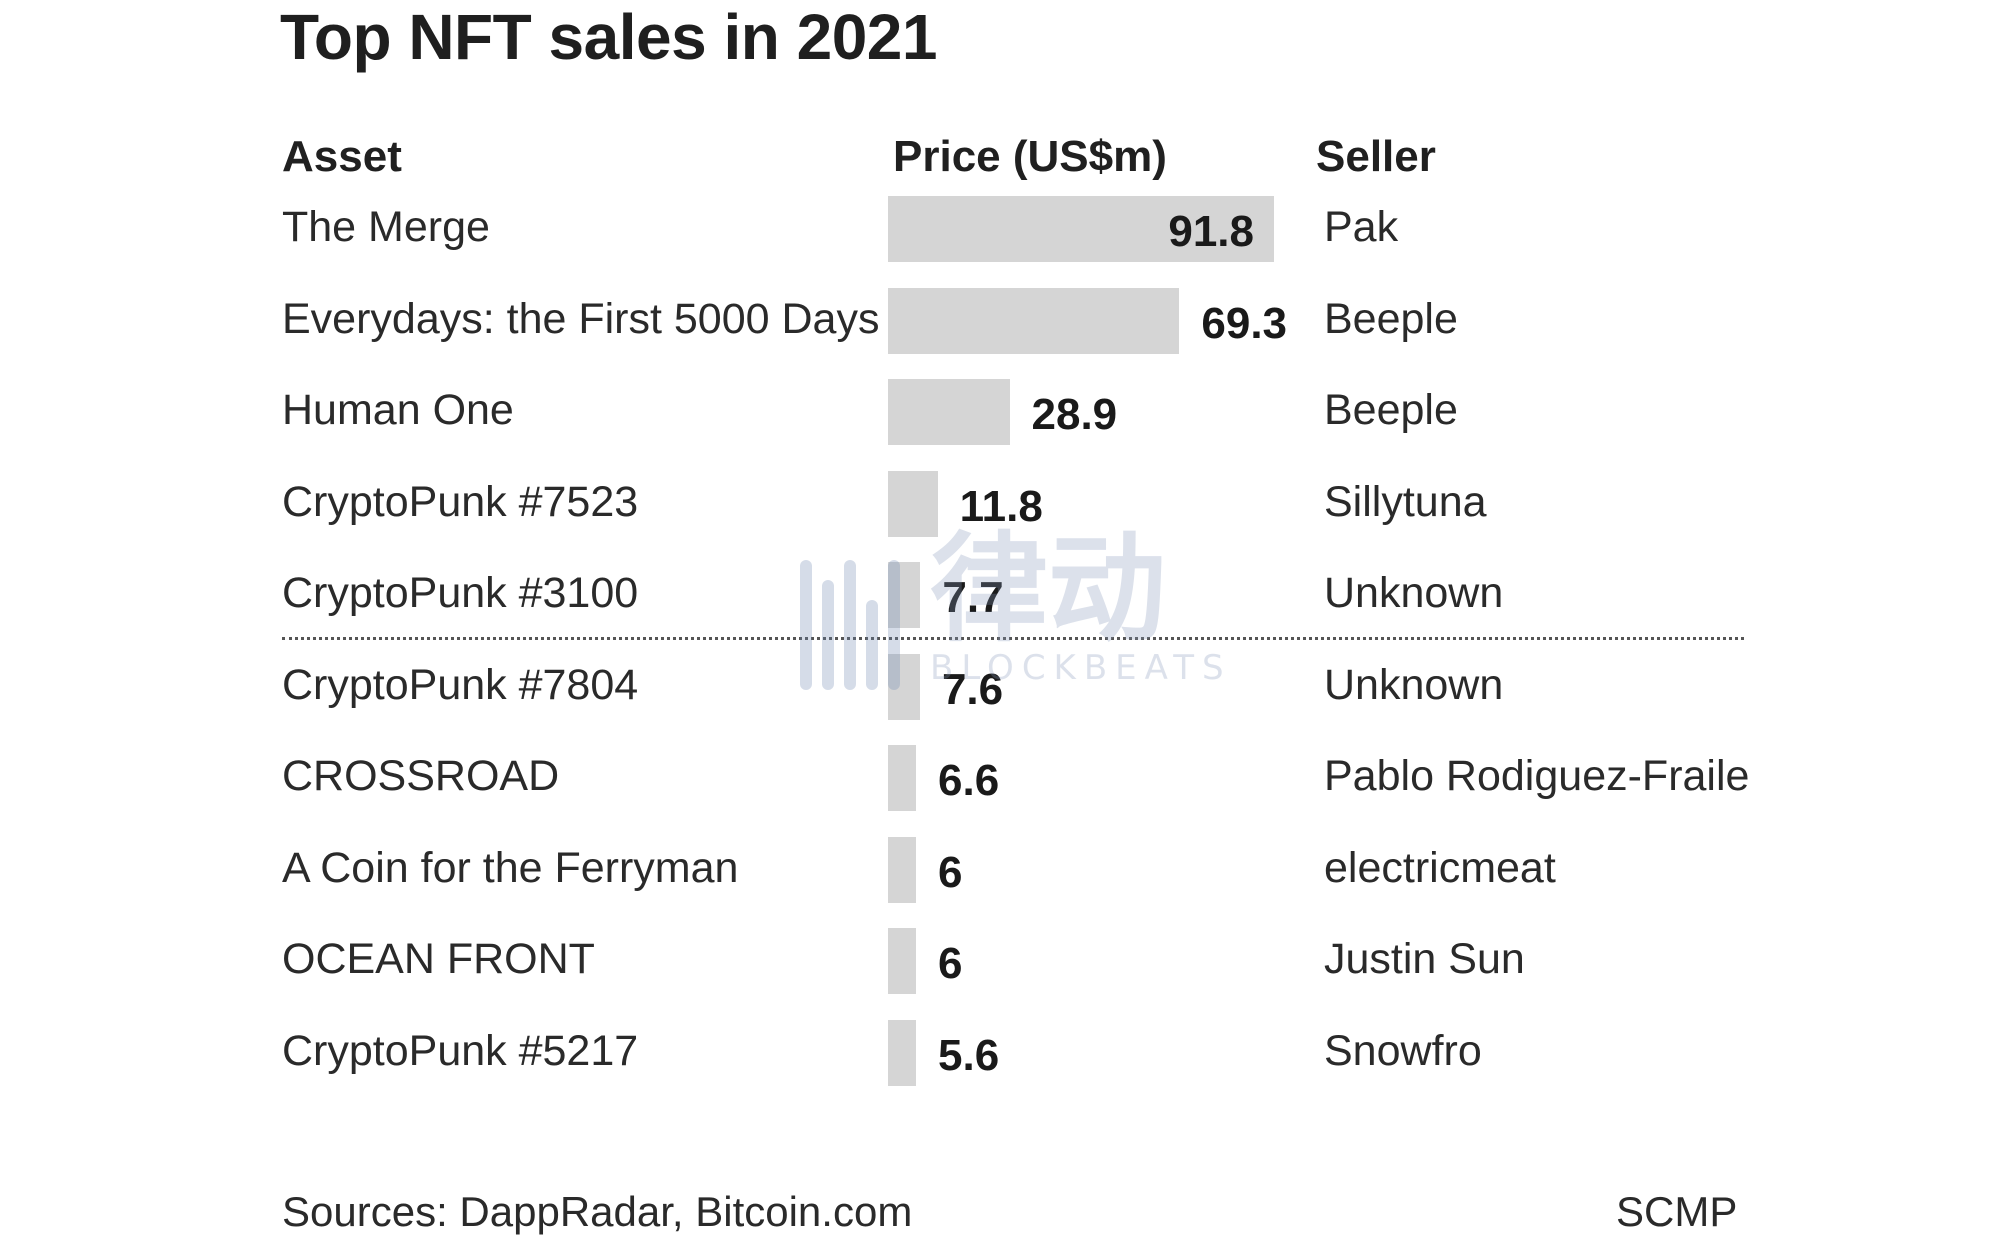 This screenshot has width=1999, height=1236. Describe the element at coordinates (1405, 501) in the screenshot. I see `seller-label: Sillytuna` at that location.